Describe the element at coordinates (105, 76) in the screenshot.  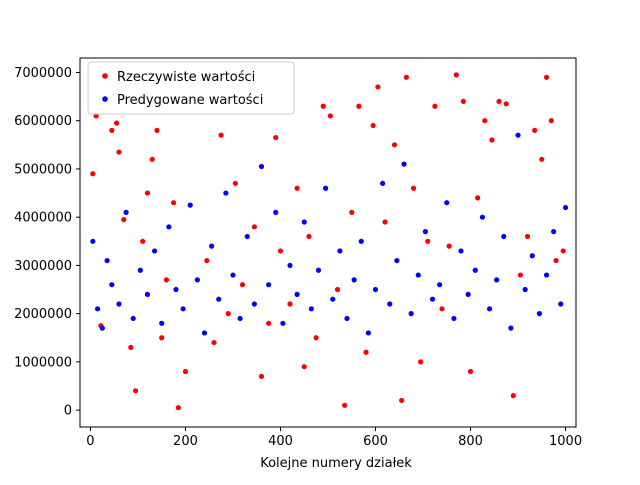
I see `legend-marker-real` at that location.